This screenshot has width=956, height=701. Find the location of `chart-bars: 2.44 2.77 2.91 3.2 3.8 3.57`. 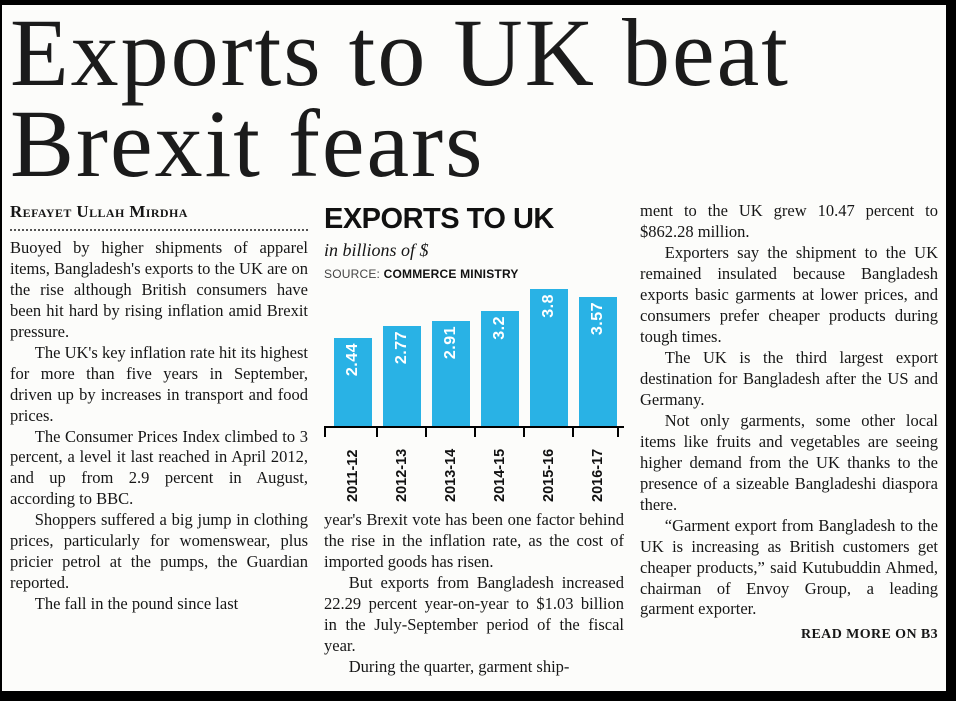

chart-bars: 2.44 2.77 2.91 3.2 3.8 3.57 is located at coordinates (474, 358).